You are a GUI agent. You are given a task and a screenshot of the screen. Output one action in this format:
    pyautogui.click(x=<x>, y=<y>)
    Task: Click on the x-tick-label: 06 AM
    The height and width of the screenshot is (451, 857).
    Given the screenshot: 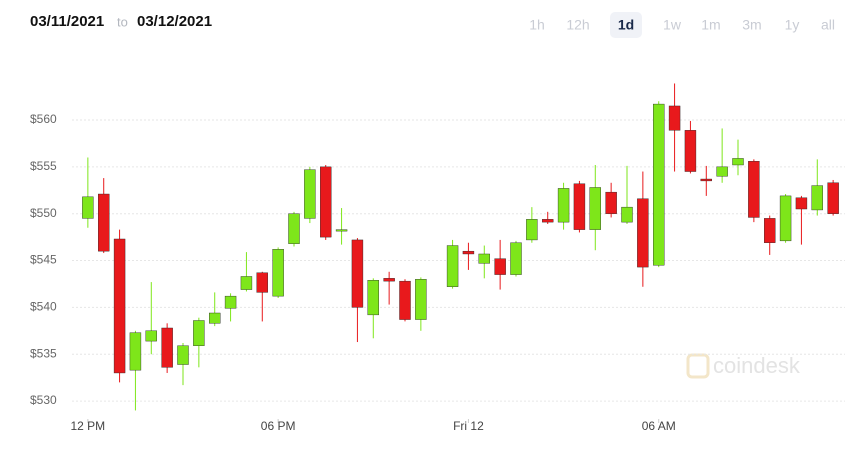 What is the action you would take?
    pyautogui.click(x=659, y=426)
    